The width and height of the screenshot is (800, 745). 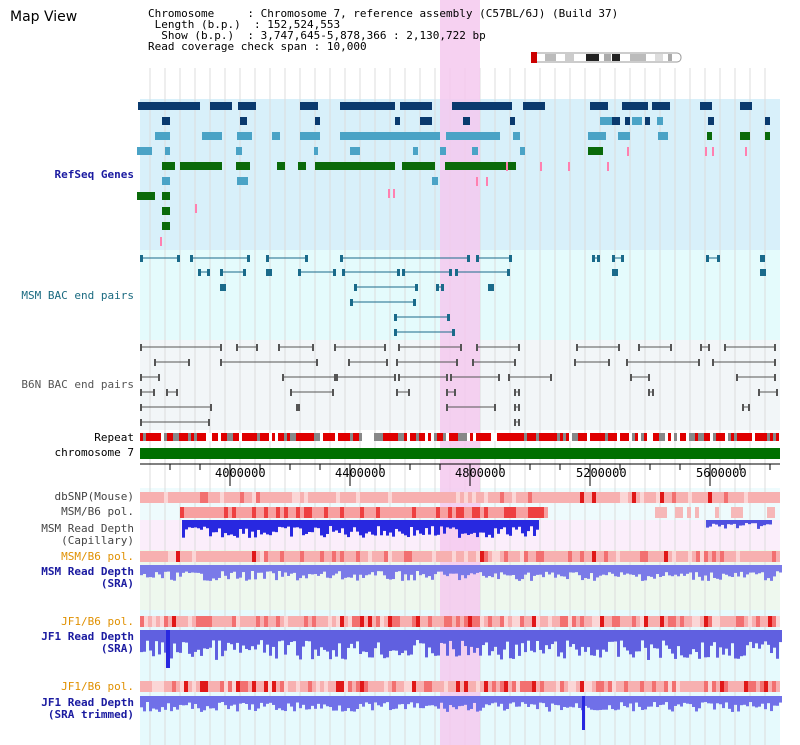 I want to click on track-label-msm-depth-sra: MSM Read Depth, so click(x=87, y=571).